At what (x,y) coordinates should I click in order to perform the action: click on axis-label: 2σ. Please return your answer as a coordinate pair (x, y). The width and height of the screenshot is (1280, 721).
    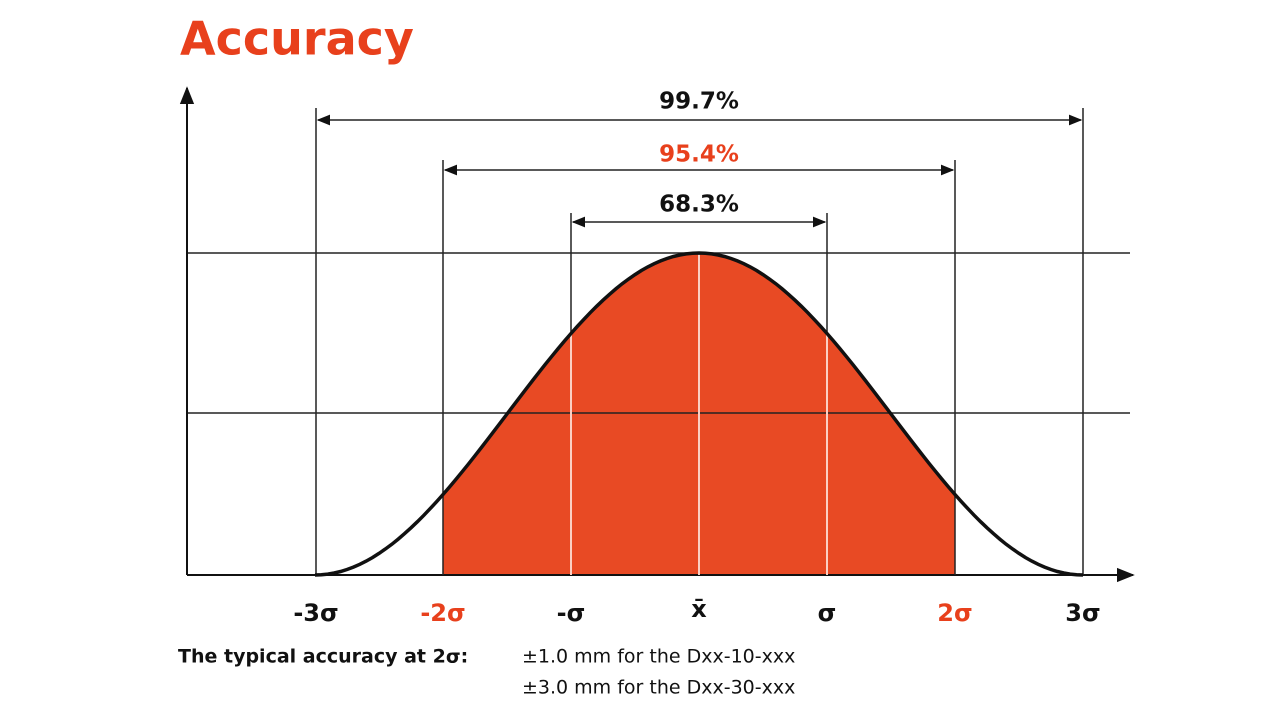
    Looking at the image, I should click on (954, 613).